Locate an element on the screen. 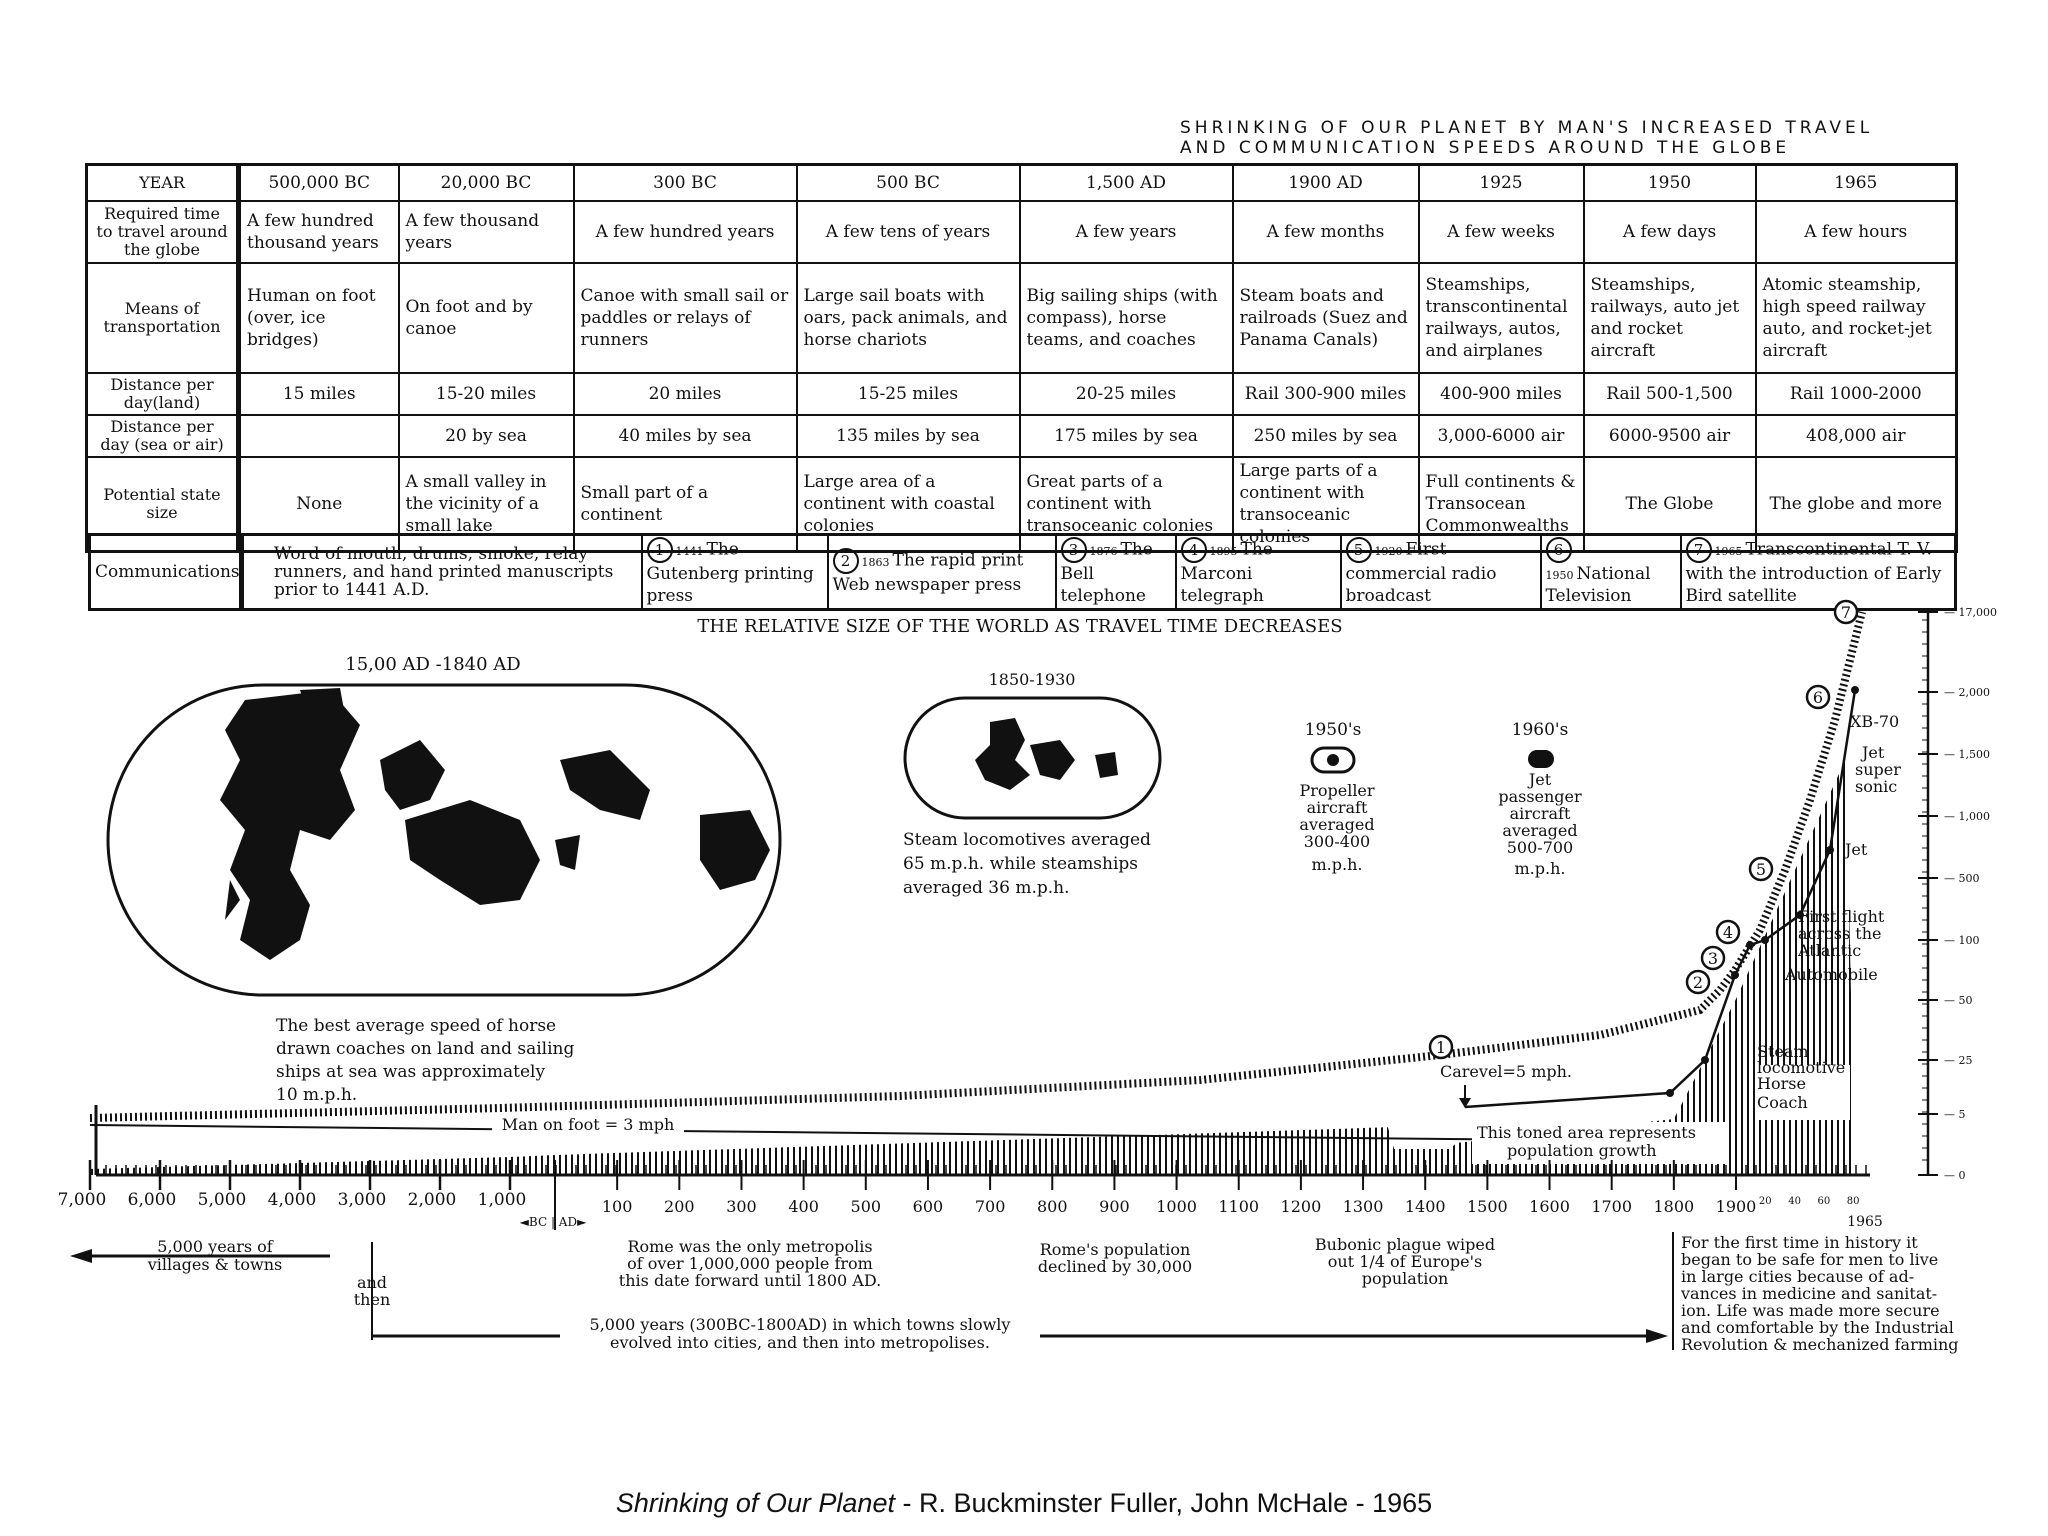 Image resolution: width=2048 pixels, height=1536 pixels. table-cell: Human on foot (over, ice bridges) is located at coordinates (318, 317).